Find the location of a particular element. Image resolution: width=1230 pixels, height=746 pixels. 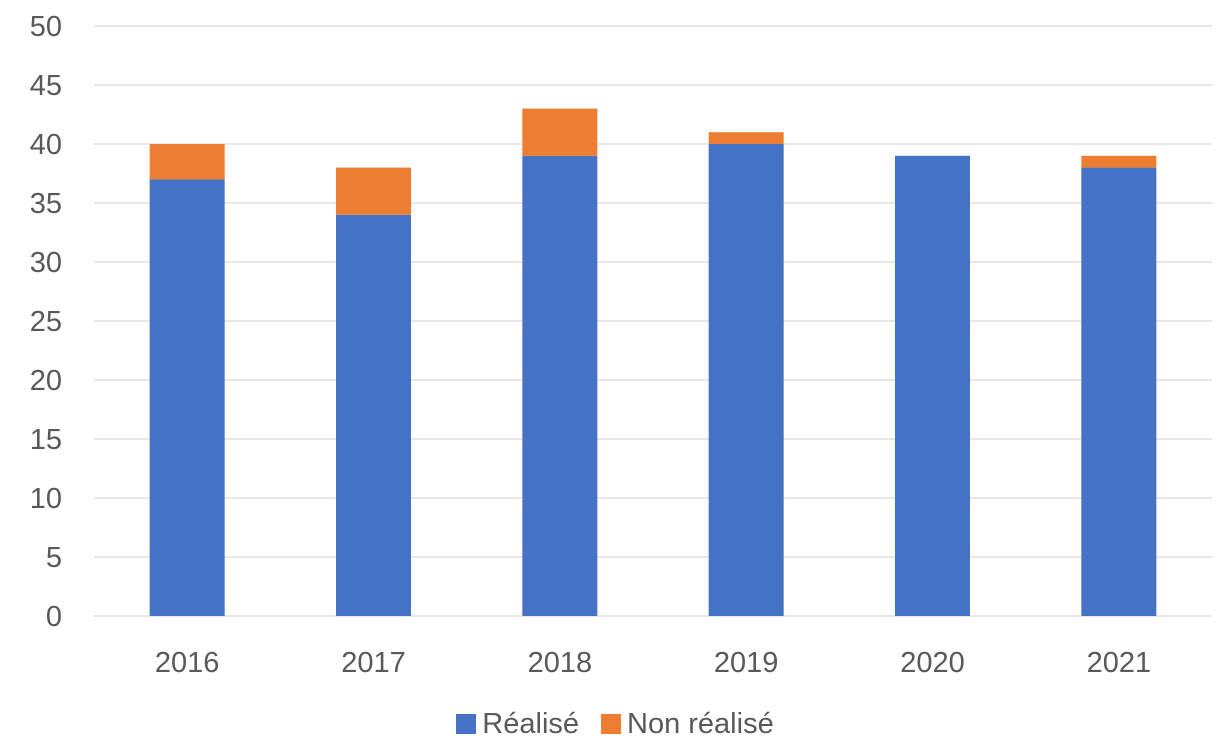

legend-item-non-realise: Non réalisé is located at coordinates (687, 724).